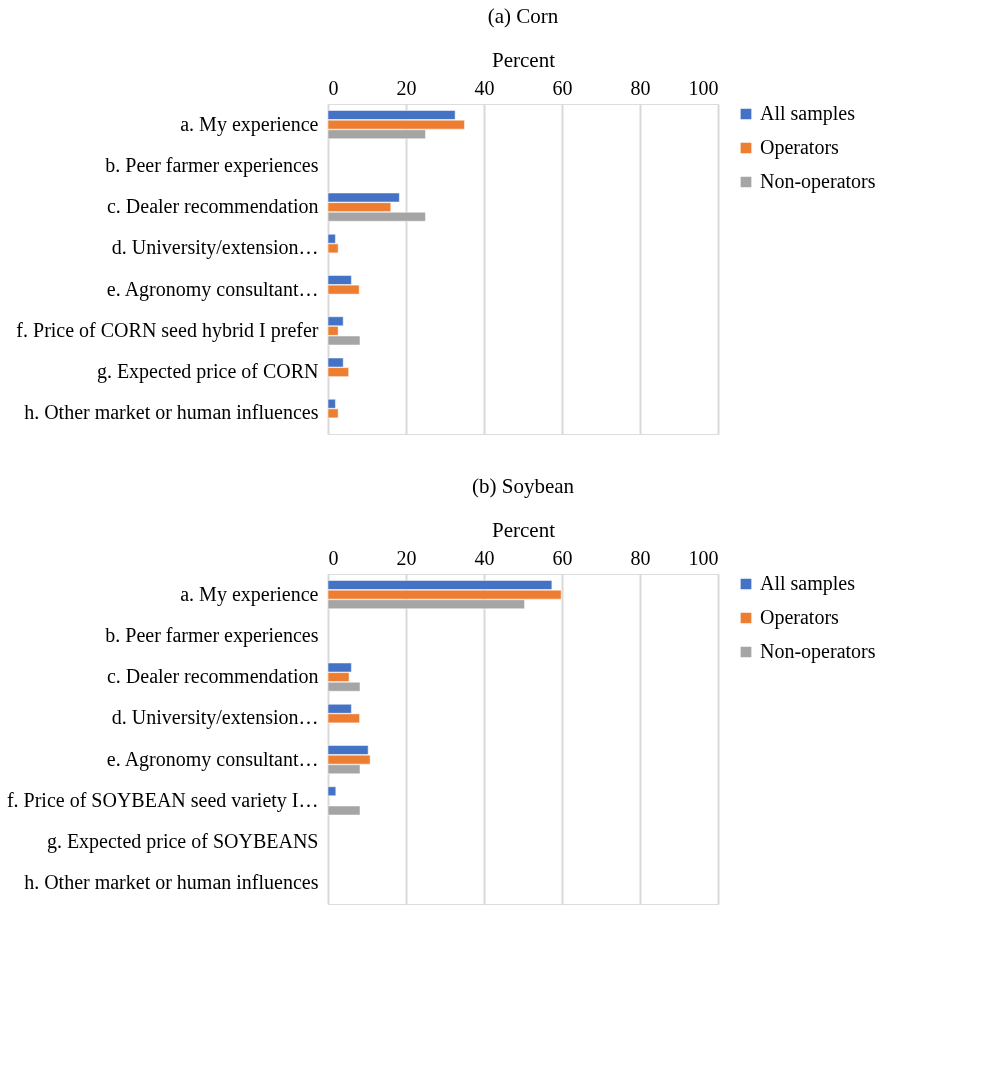 This screenshot has width=1004, height=1092. Describe the element at coordinates (182, 842) in the screenshot. I see `y-tick-label: g. Expected price of SOYBEANS` at that location.